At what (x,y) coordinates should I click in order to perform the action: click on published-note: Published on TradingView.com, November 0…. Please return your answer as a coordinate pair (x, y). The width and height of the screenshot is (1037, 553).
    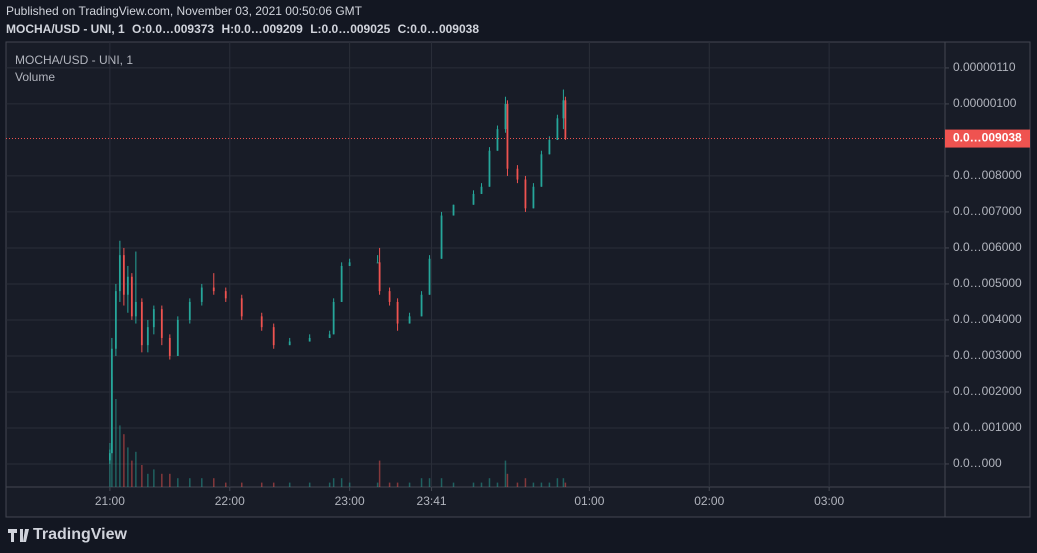
    Looking at the image, I should click on (184, 11).